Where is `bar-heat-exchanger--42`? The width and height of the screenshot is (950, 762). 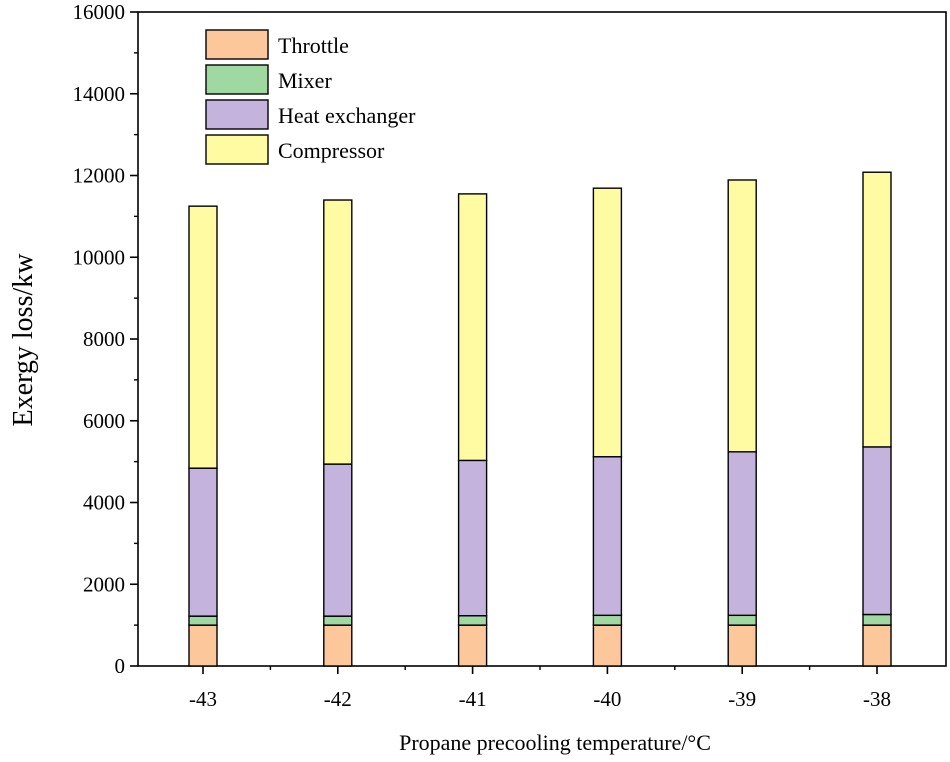
bar-heat-exchanger--42 is located at coordinates (338, 540).